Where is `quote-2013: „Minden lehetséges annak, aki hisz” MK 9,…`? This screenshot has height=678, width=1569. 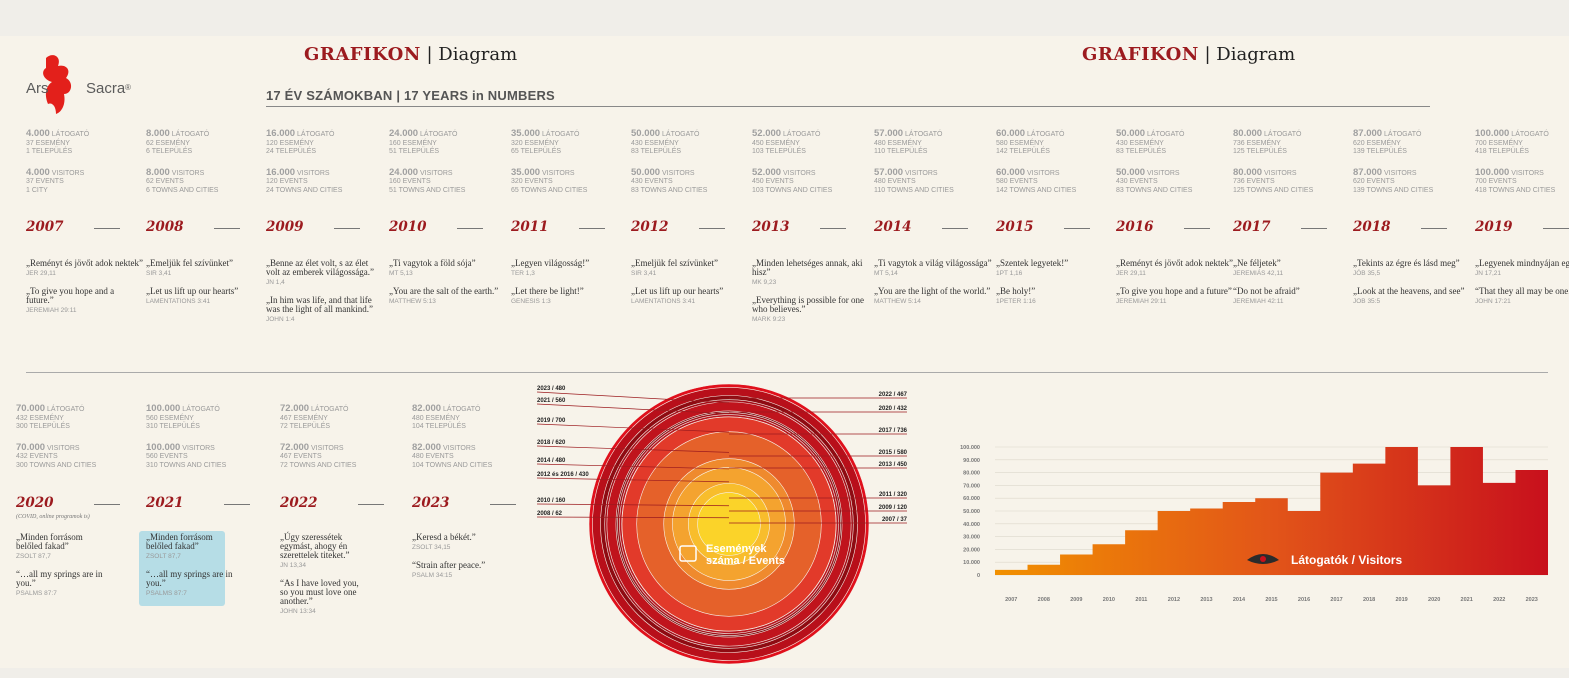 quote-2013: „Minden lehetséges annak, aki hisz” MK 9,… is located at coordinates (811, 296).